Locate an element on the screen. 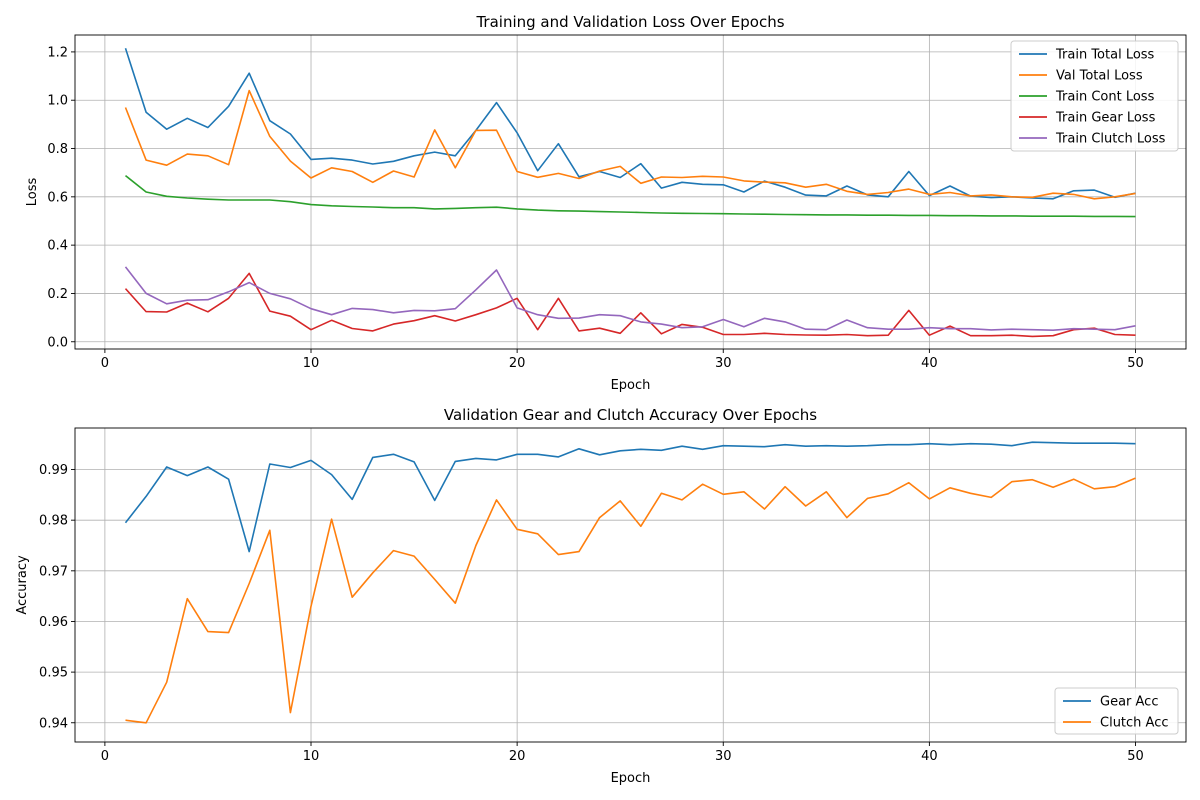  legend-label-train-clutch-loss: Train Clutch Loss is located at coordinates (1110, 139).